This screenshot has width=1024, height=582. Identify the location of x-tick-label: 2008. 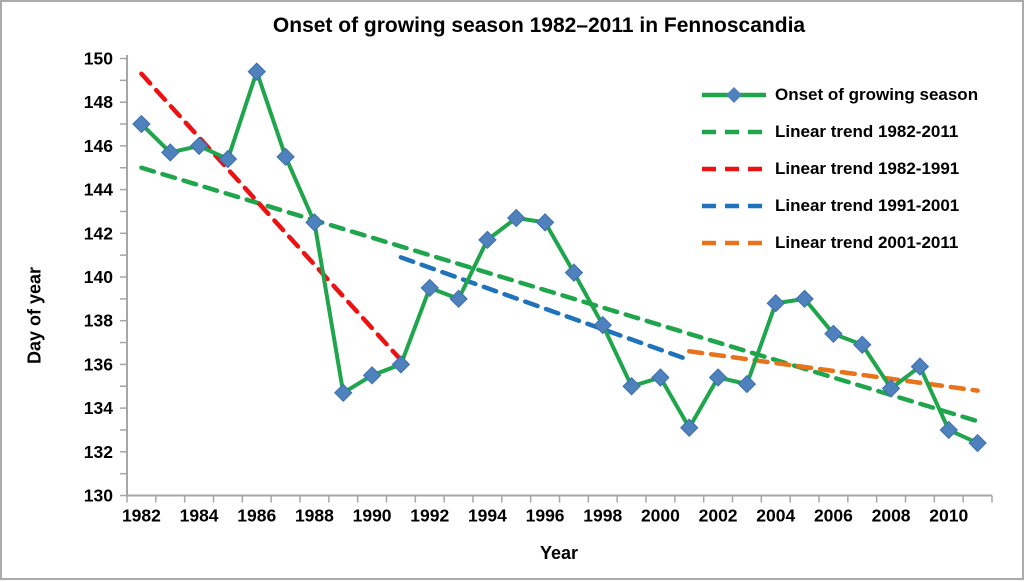
(891, 516).